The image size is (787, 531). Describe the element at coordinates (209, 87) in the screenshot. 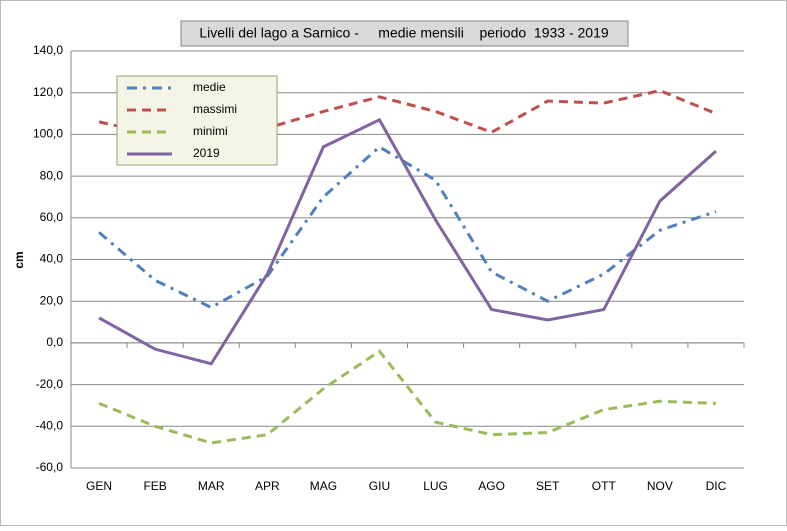

I see `legend-label: medie` at that location.